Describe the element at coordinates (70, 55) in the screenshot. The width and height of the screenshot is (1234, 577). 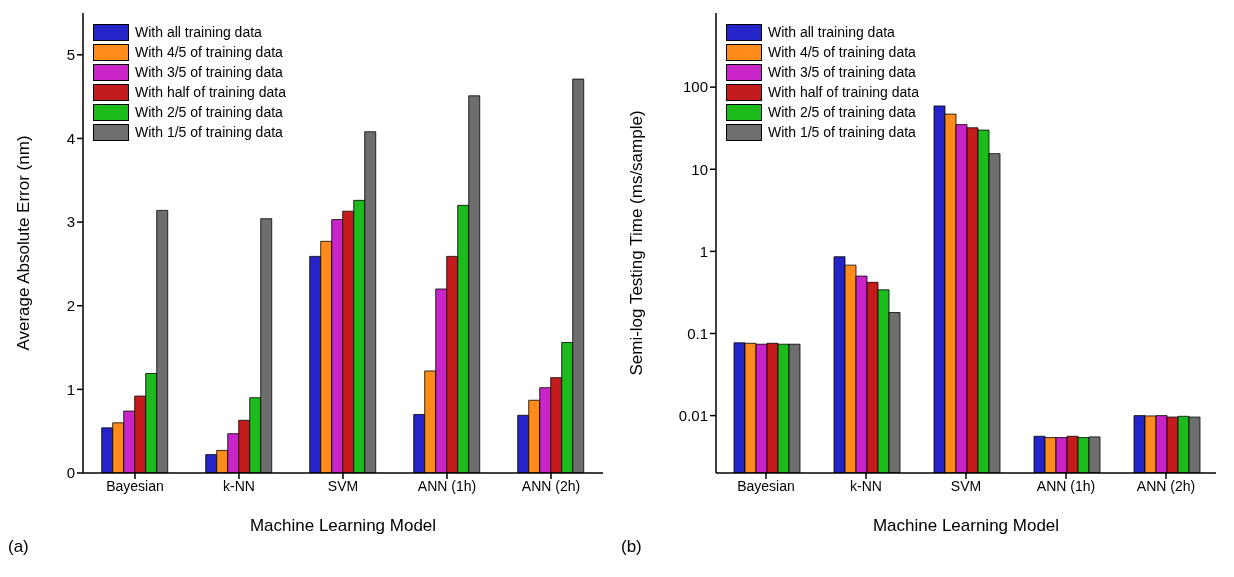
I see `y-tick-label: 5` at that location.